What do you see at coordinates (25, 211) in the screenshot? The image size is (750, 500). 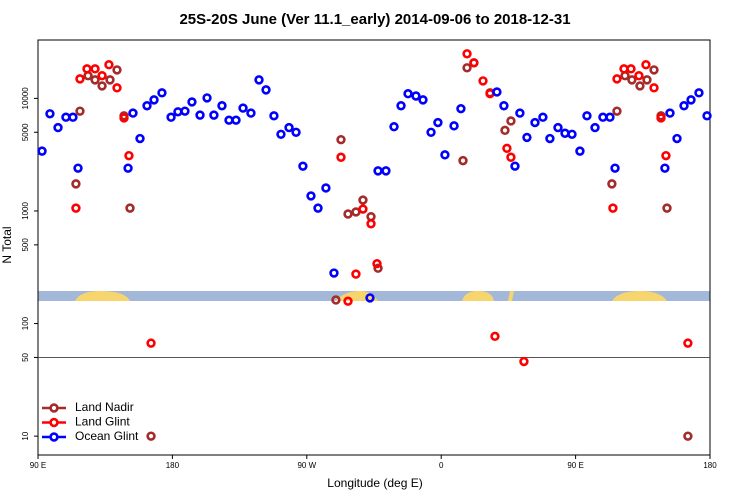 I see `y-tick-label: 1000` at bounding box center [25, 211].